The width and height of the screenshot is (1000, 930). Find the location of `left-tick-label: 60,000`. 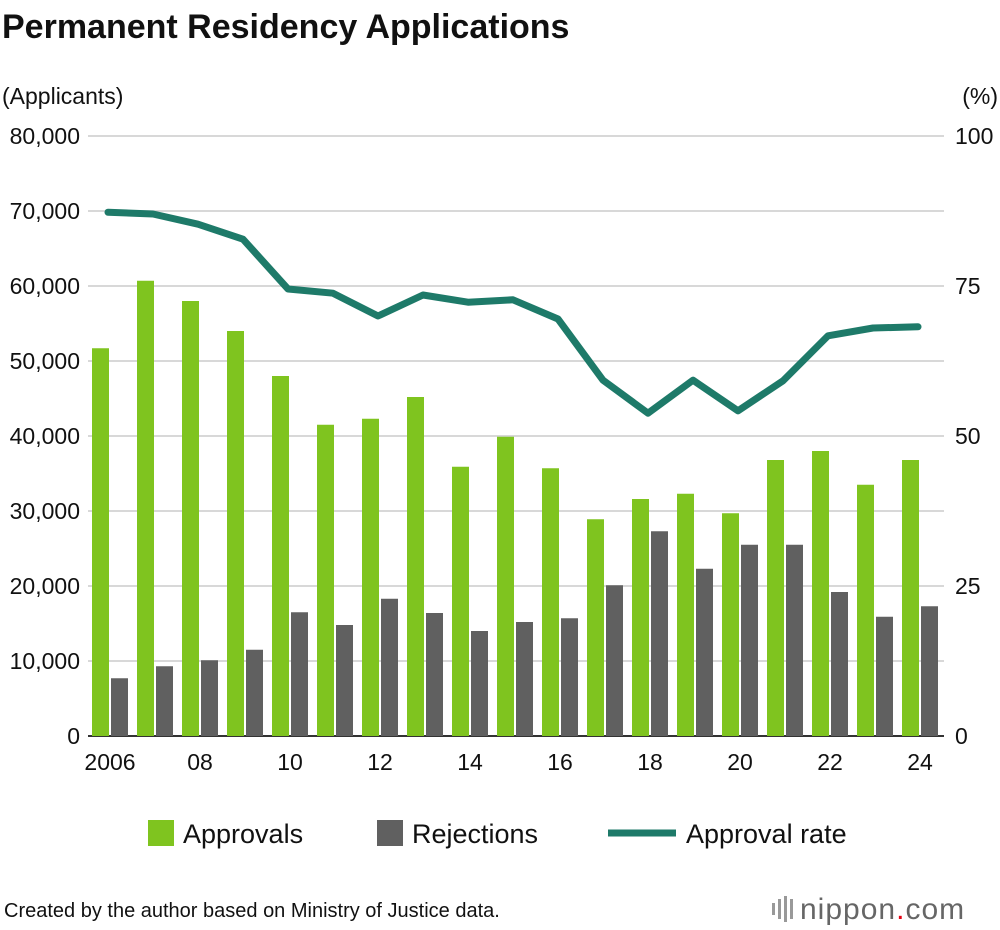

left-tick-label: 60,000 is located at coordinates (45, 286).